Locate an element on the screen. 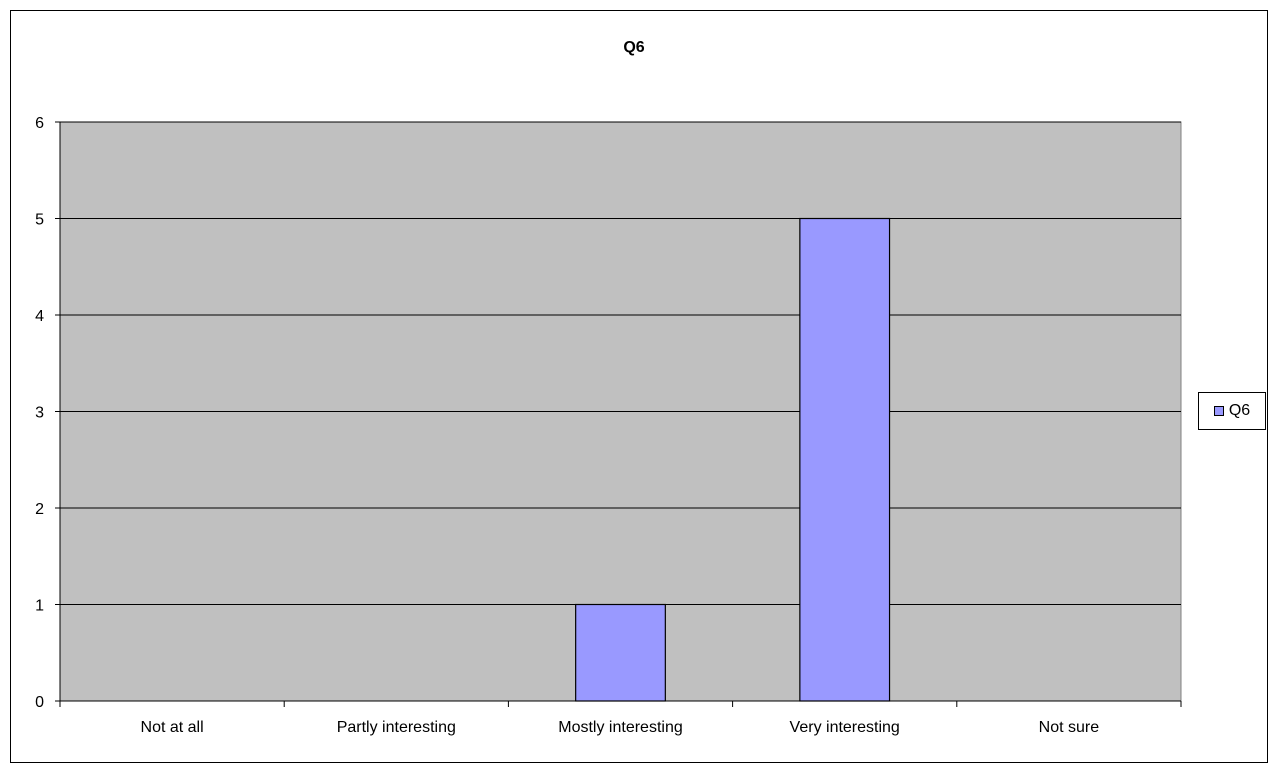 The height and width of the screenshot is (769, 1272). legend-label: Q6 is located at coordinates (1239, 410).